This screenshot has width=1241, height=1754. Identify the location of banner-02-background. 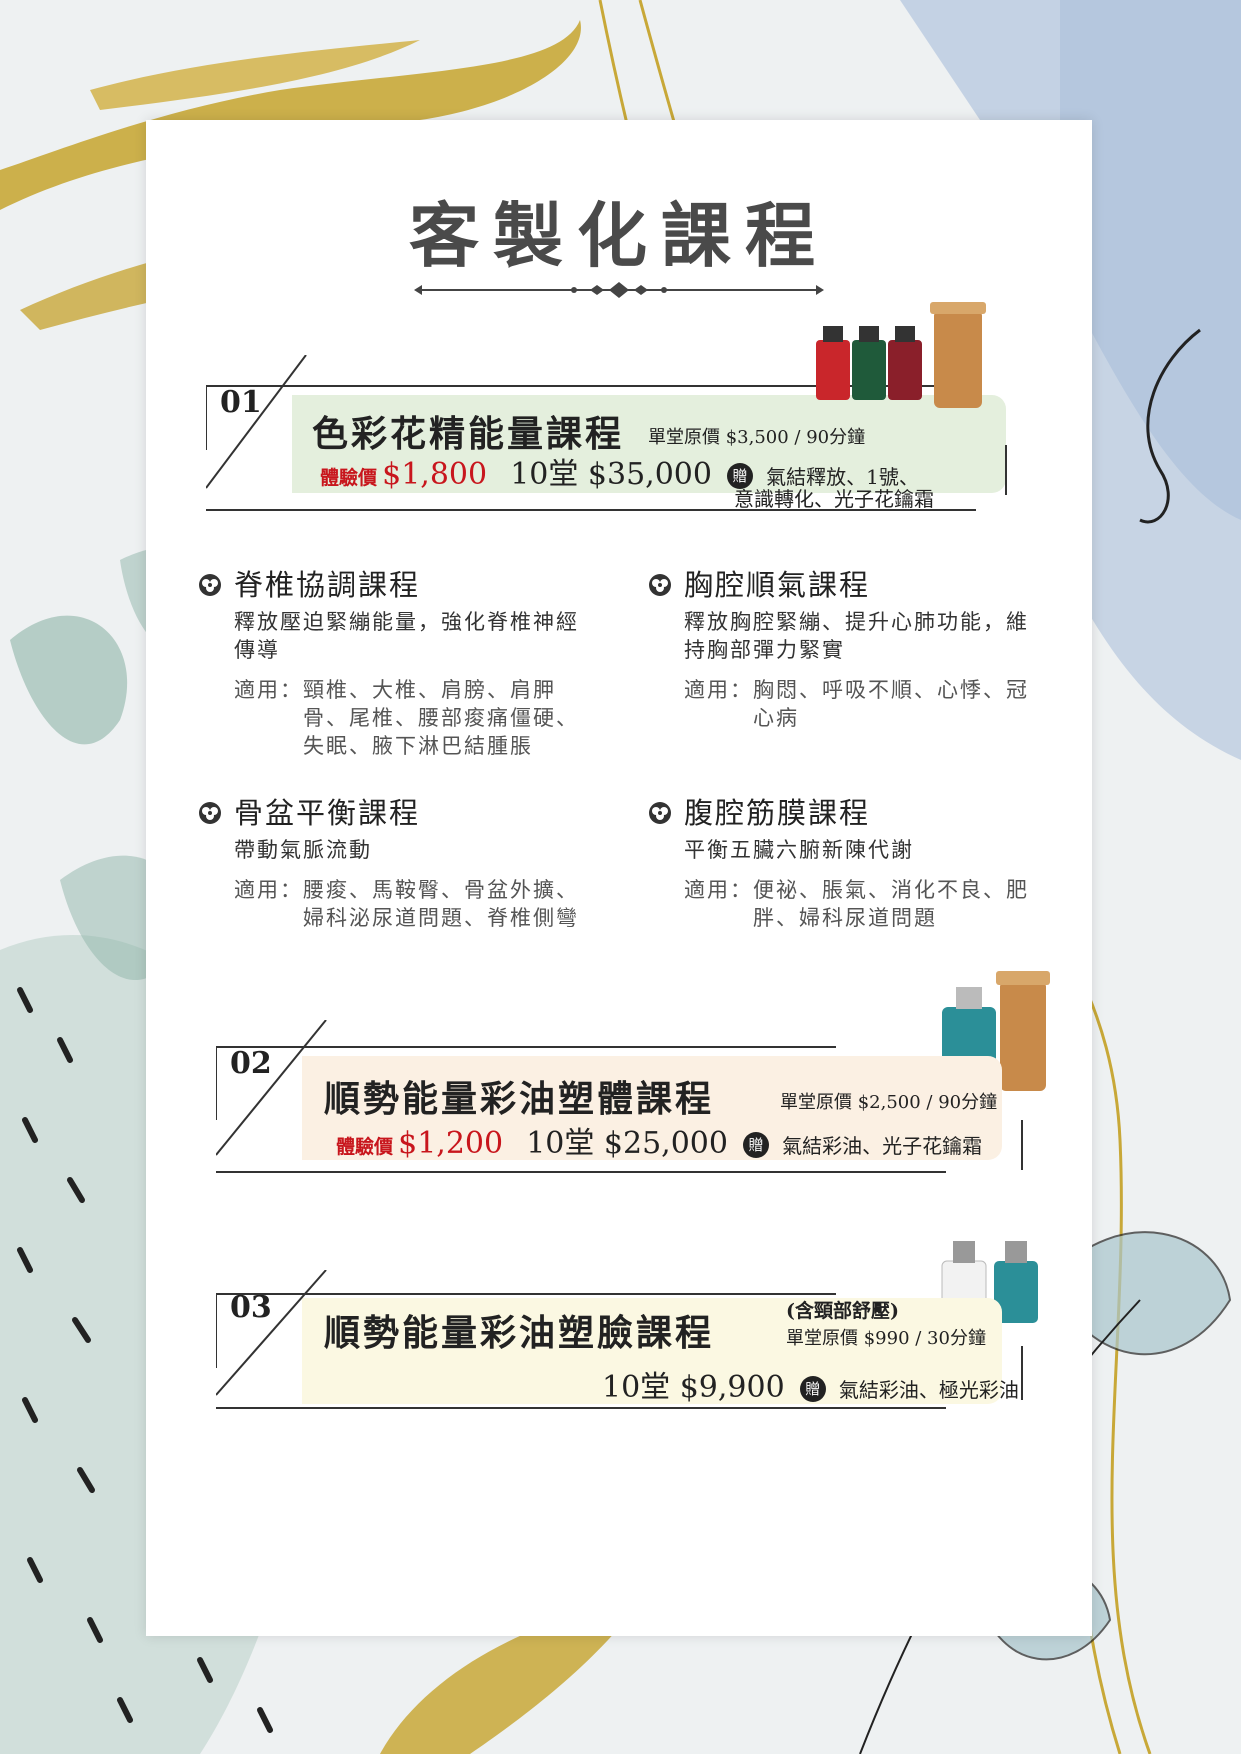
(652, 1108).